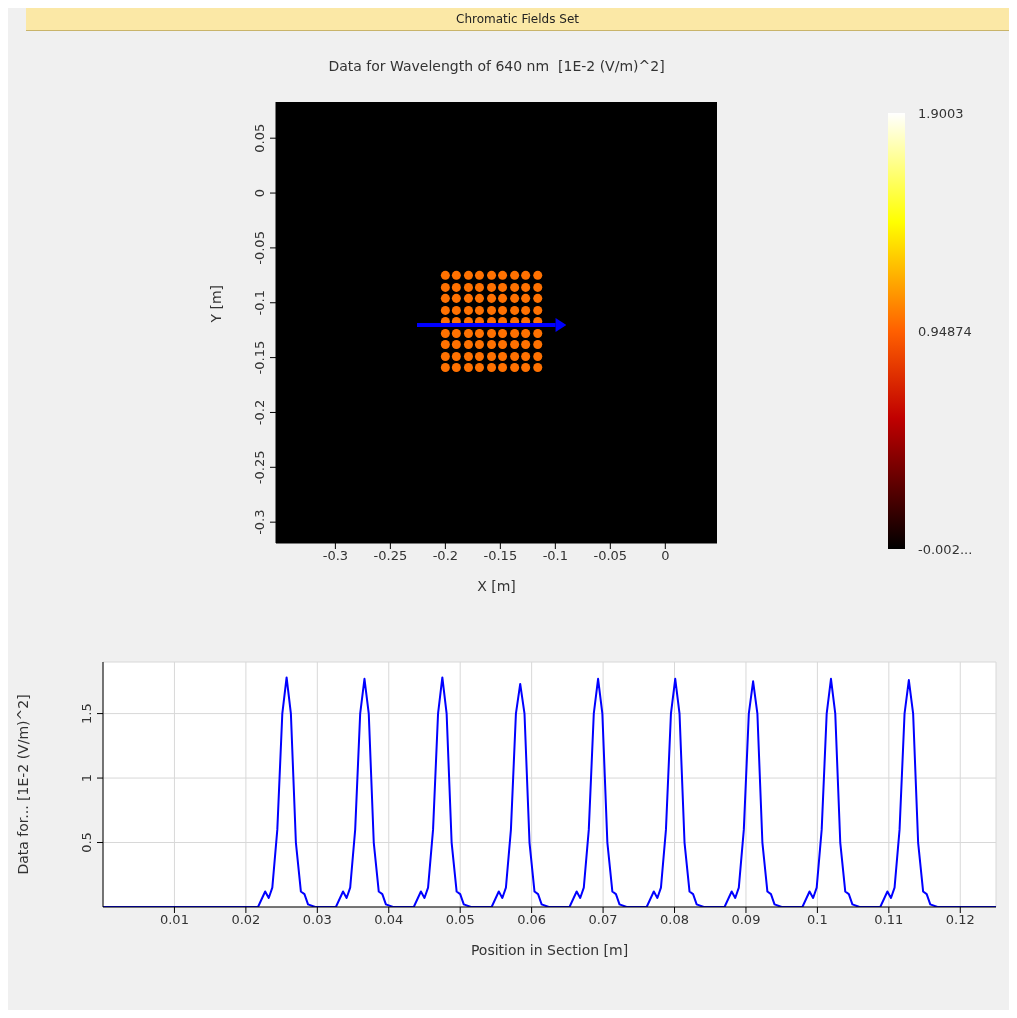 This screenshot has width=1017, height=1018. Describe the element at coordinates (259, 467) in the screenshot. I see `y-tick-label: -0.25` at that location.